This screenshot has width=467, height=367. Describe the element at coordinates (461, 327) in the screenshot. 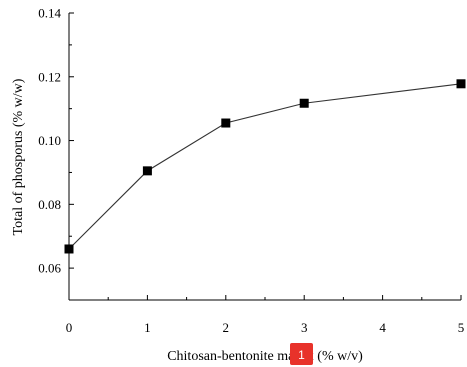

I see `x-tick-label: 5` at that location.